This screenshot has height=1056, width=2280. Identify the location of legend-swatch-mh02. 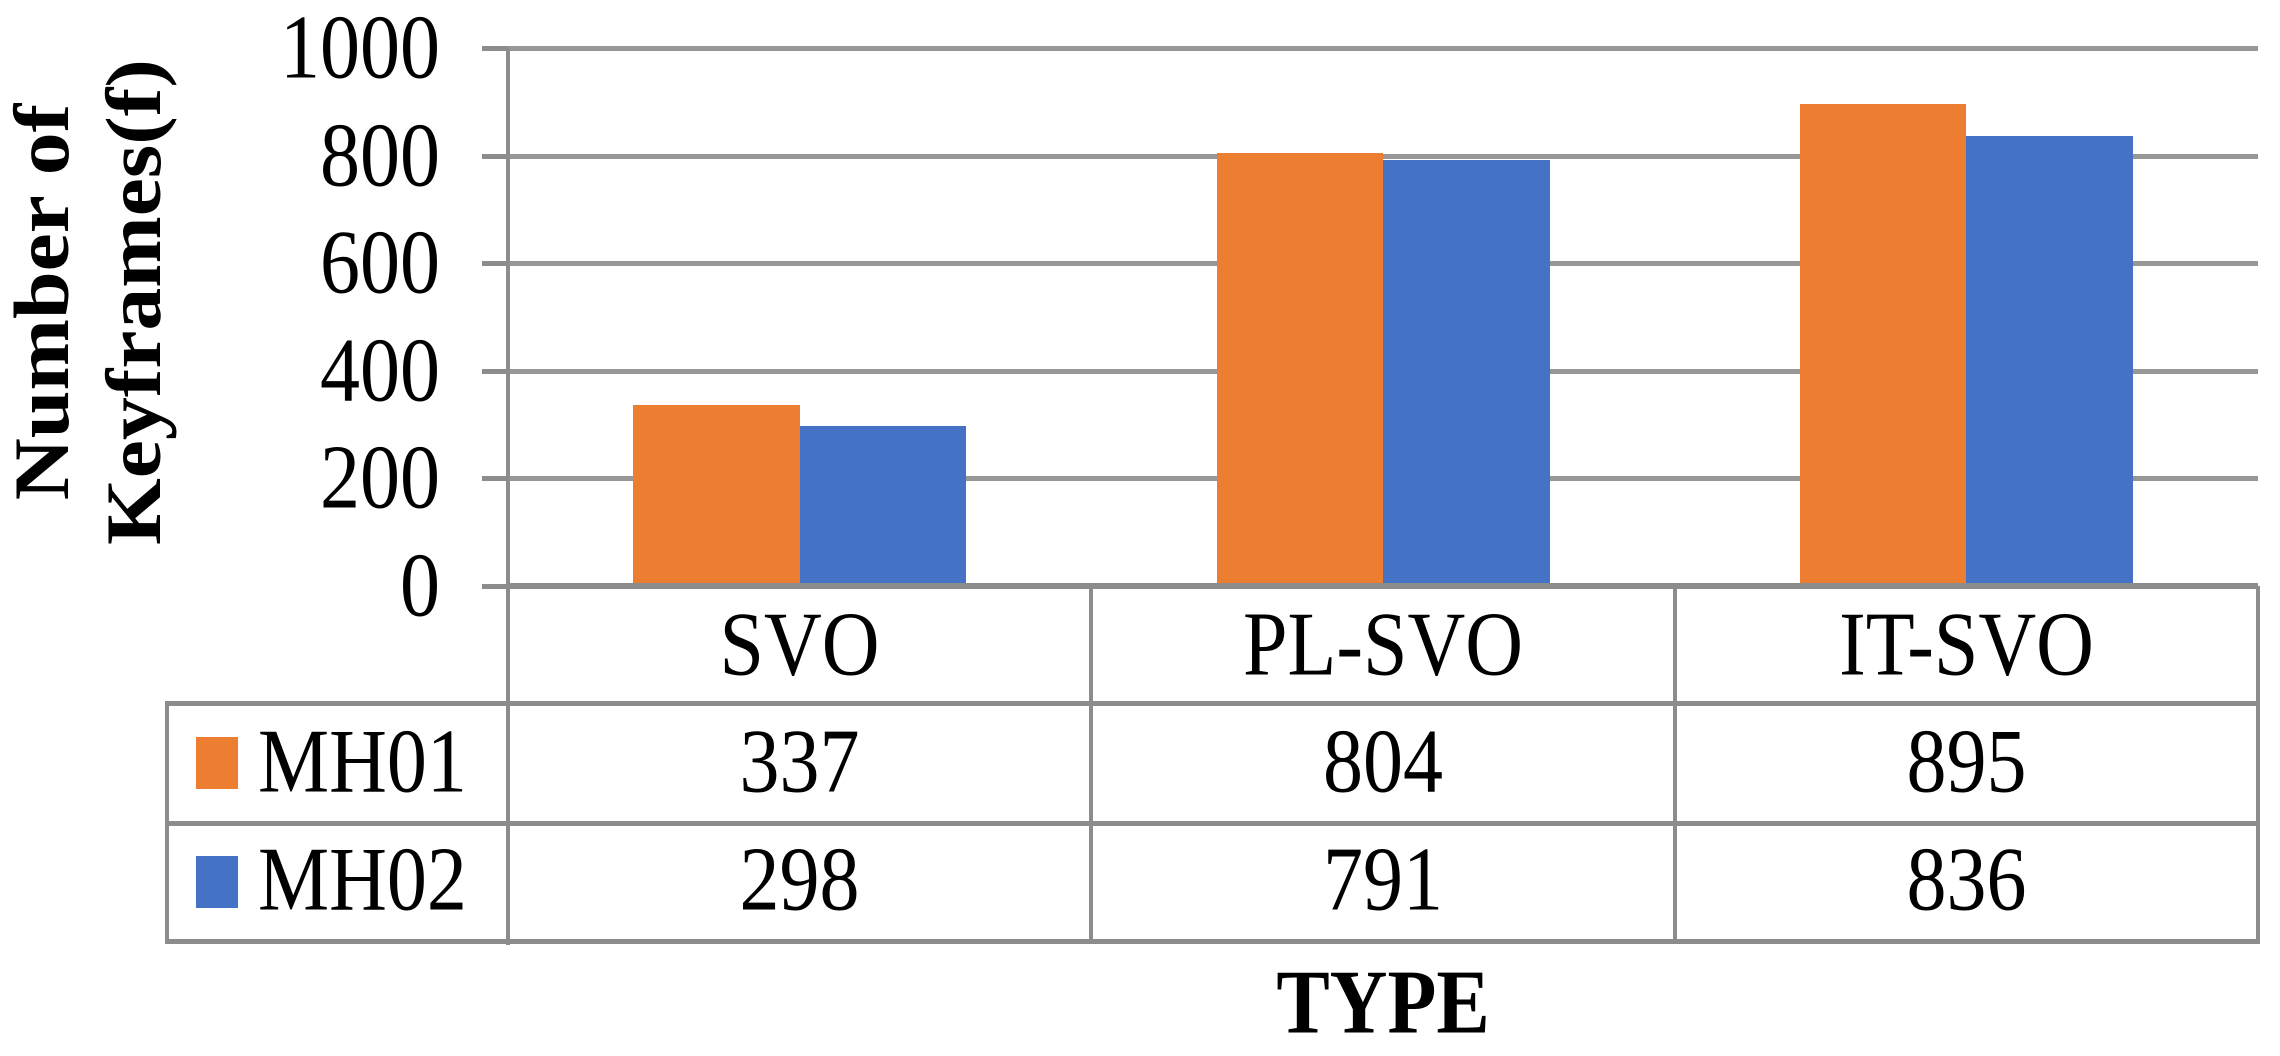
(217, 882).